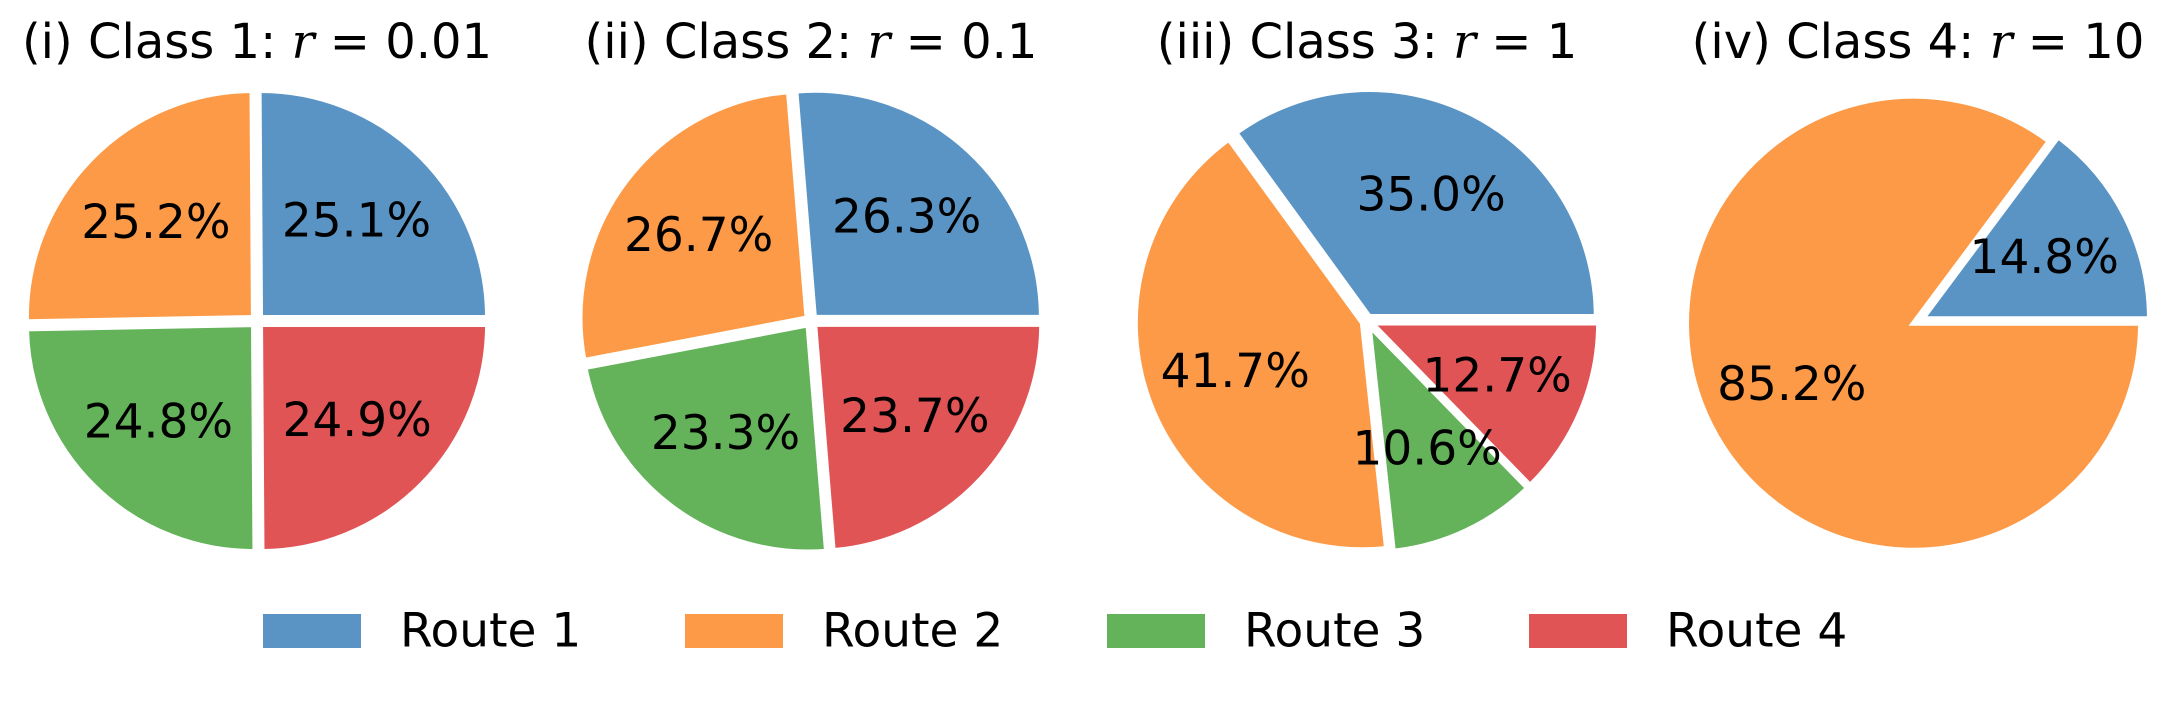 Image resolution: width=2167 pixels, height=701 pixels. I want to click on pie-3-label-2: 41.7%, so click(1235, 371).